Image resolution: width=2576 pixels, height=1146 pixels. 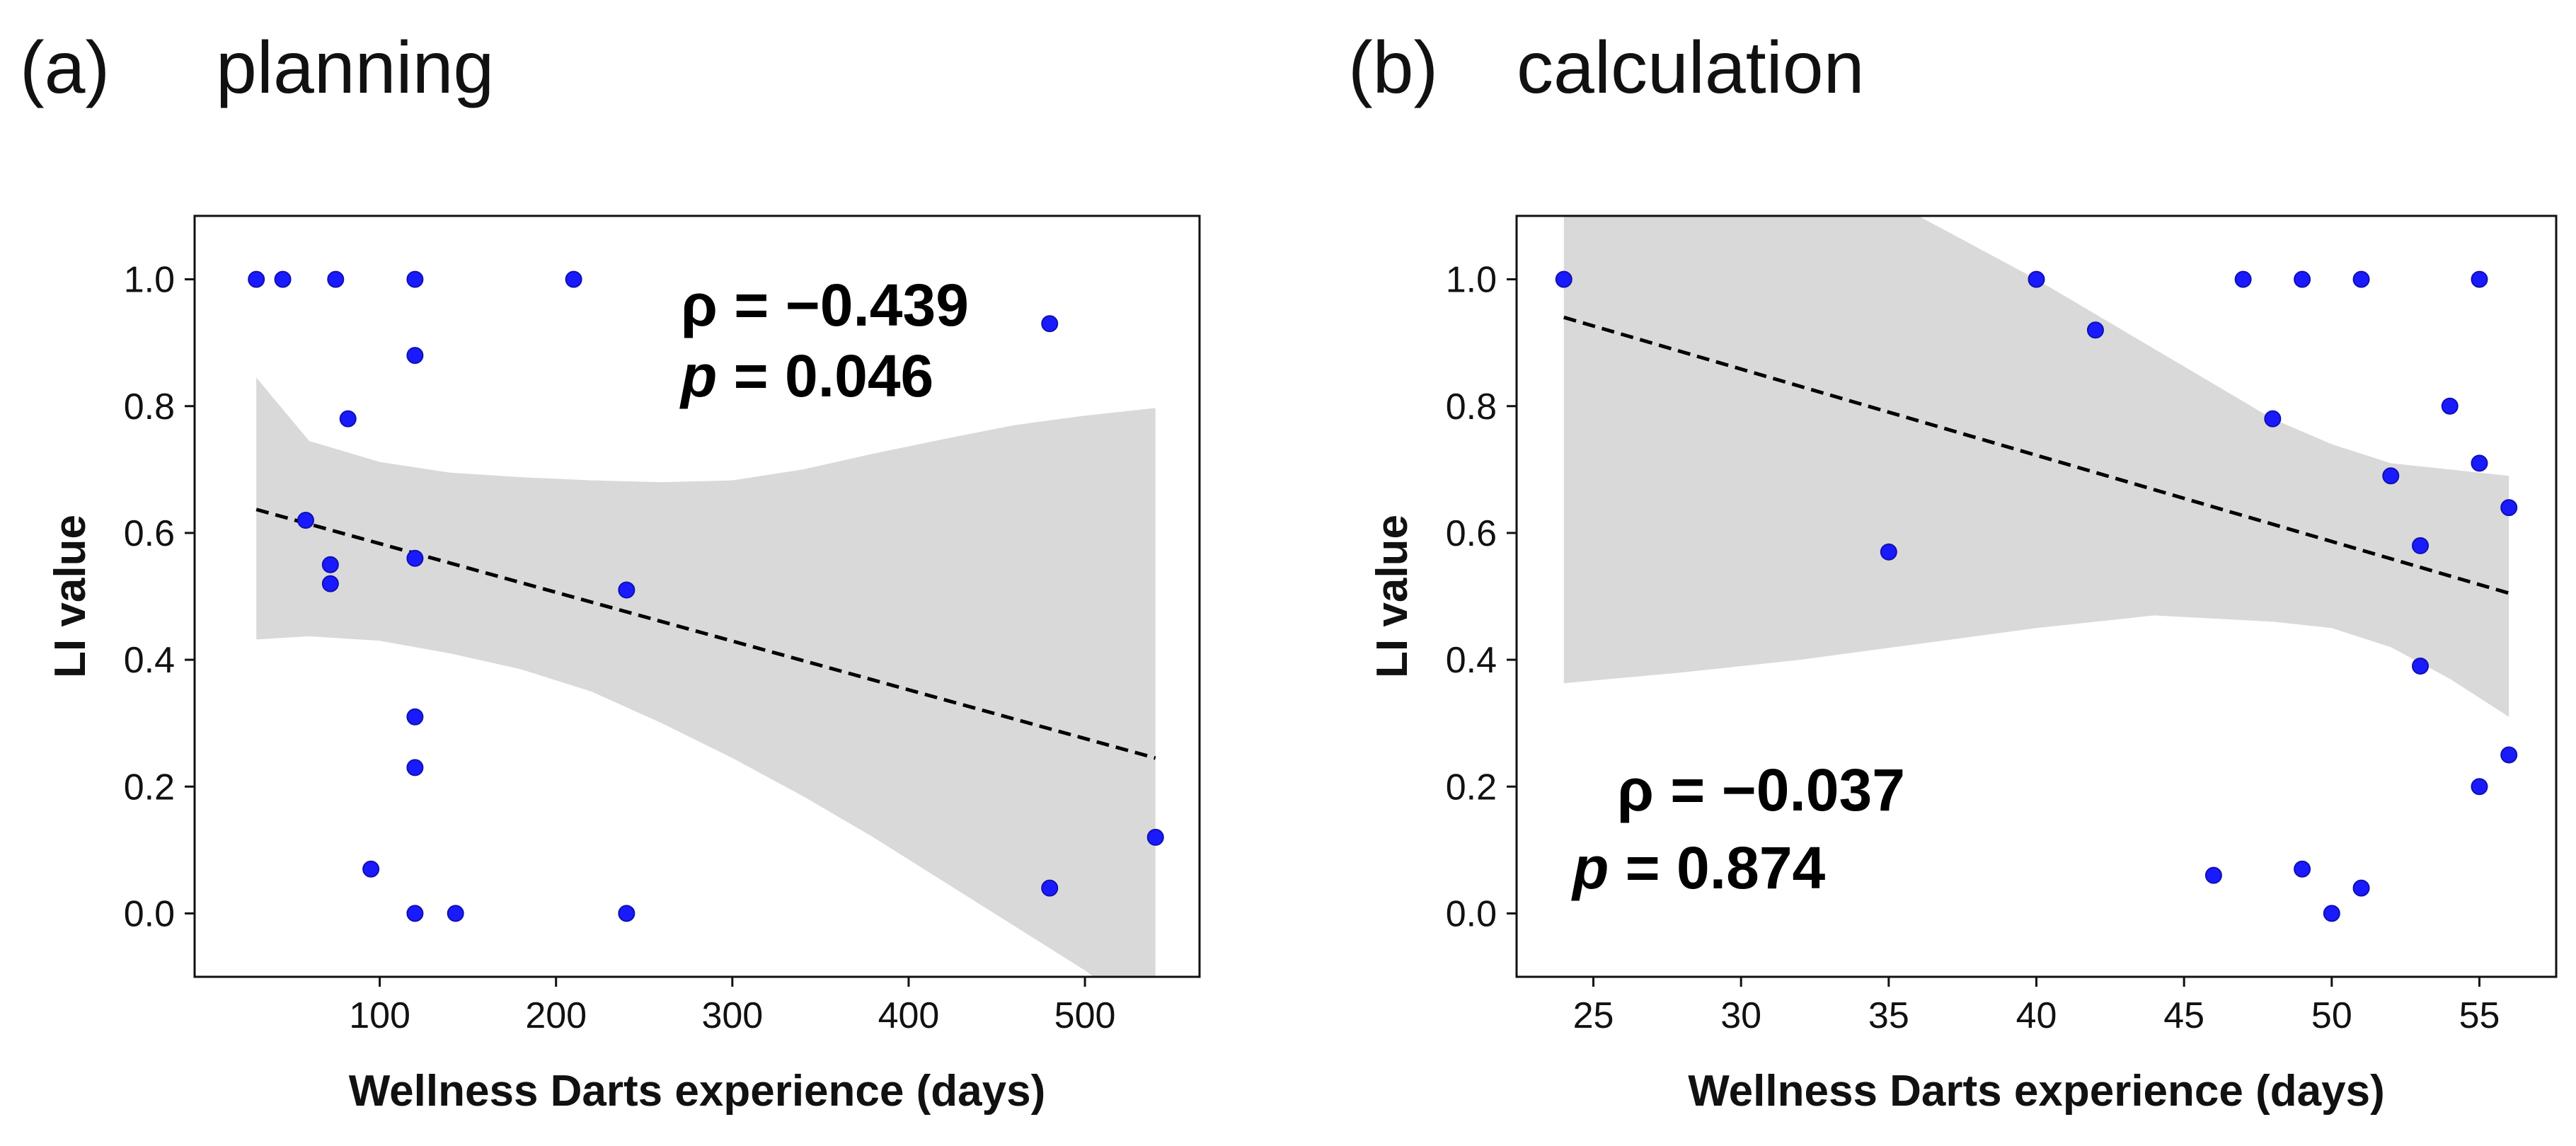 I want to click on x-tick-label: 300, so click(x=732, y=1015).